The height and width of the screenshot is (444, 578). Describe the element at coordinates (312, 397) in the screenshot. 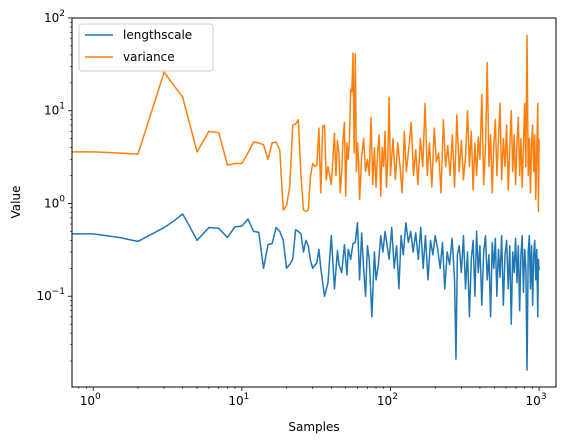

I see `x-axis: 10⁰ 10¹ 10² 10³` at that location.